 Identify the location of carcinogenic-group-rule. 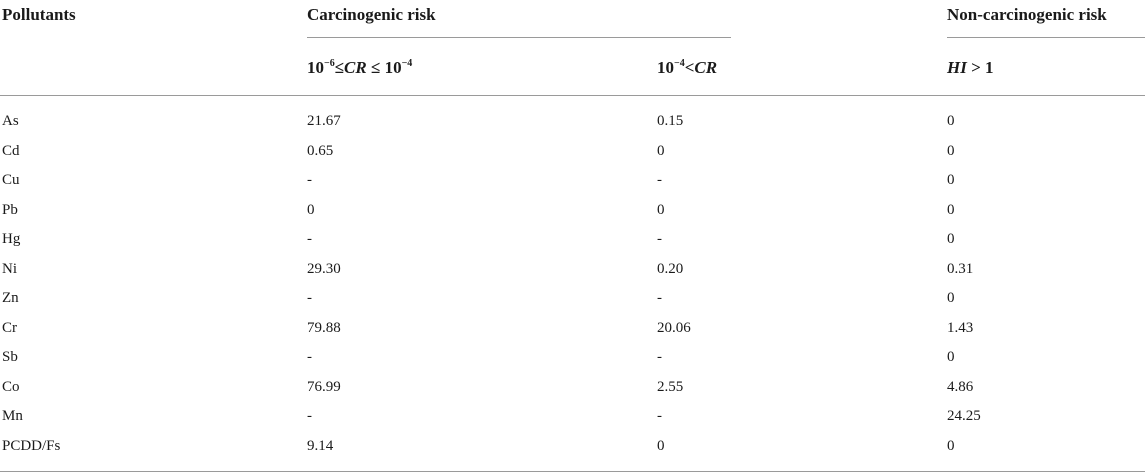
(519, 37).